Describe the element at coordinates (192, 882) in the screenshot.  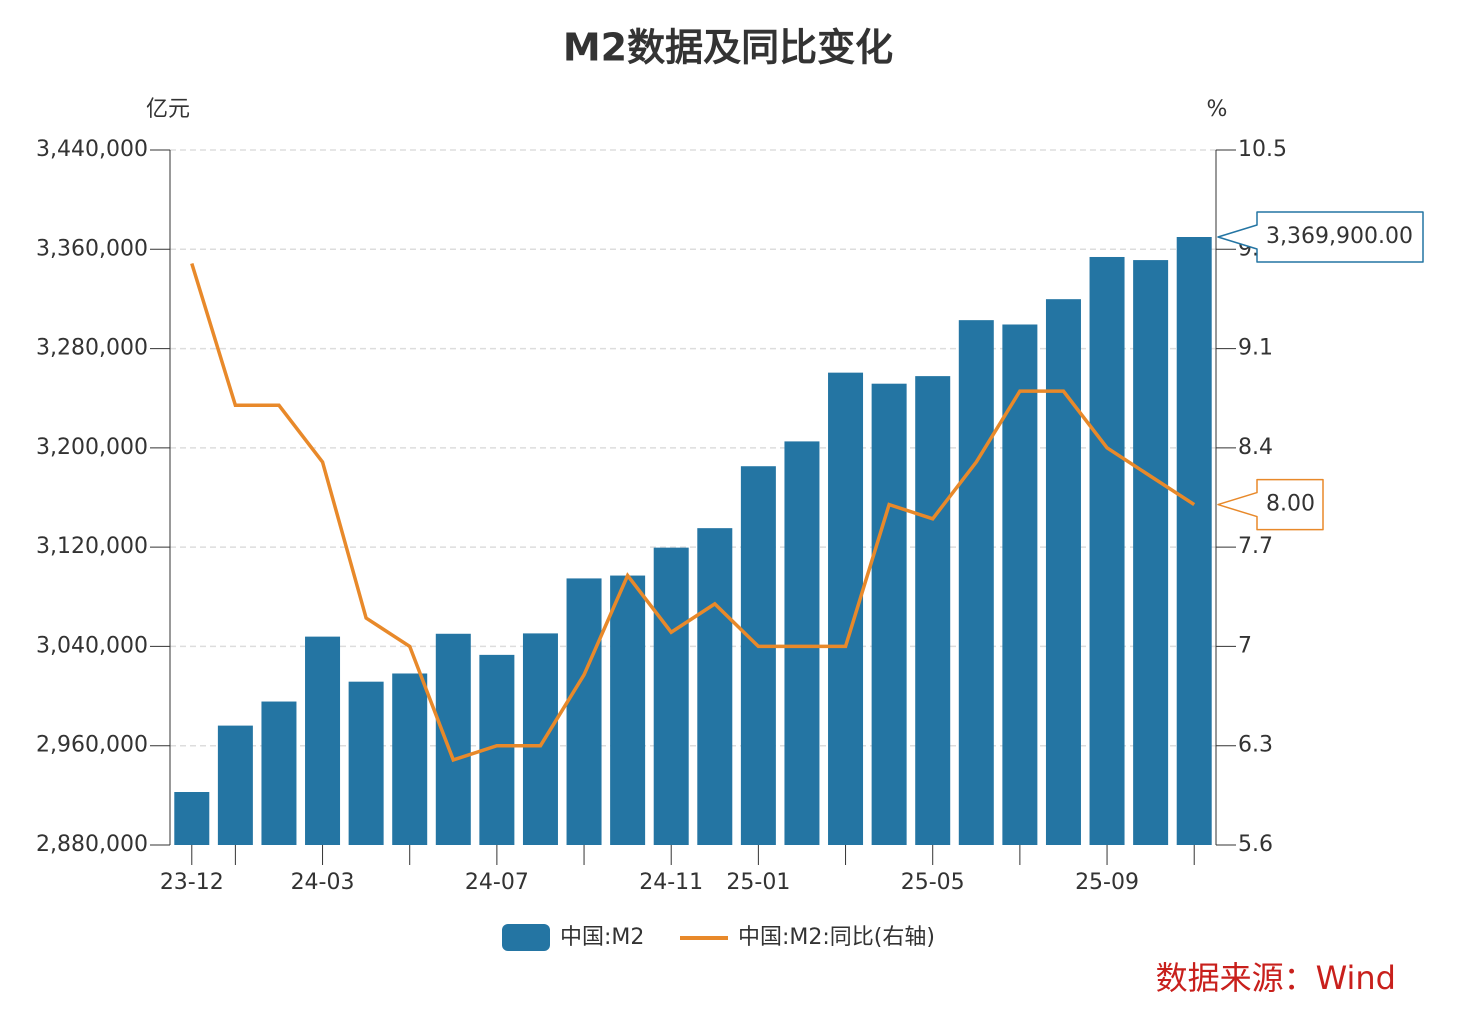
I see `x-tick-label: 23-12` at that location.